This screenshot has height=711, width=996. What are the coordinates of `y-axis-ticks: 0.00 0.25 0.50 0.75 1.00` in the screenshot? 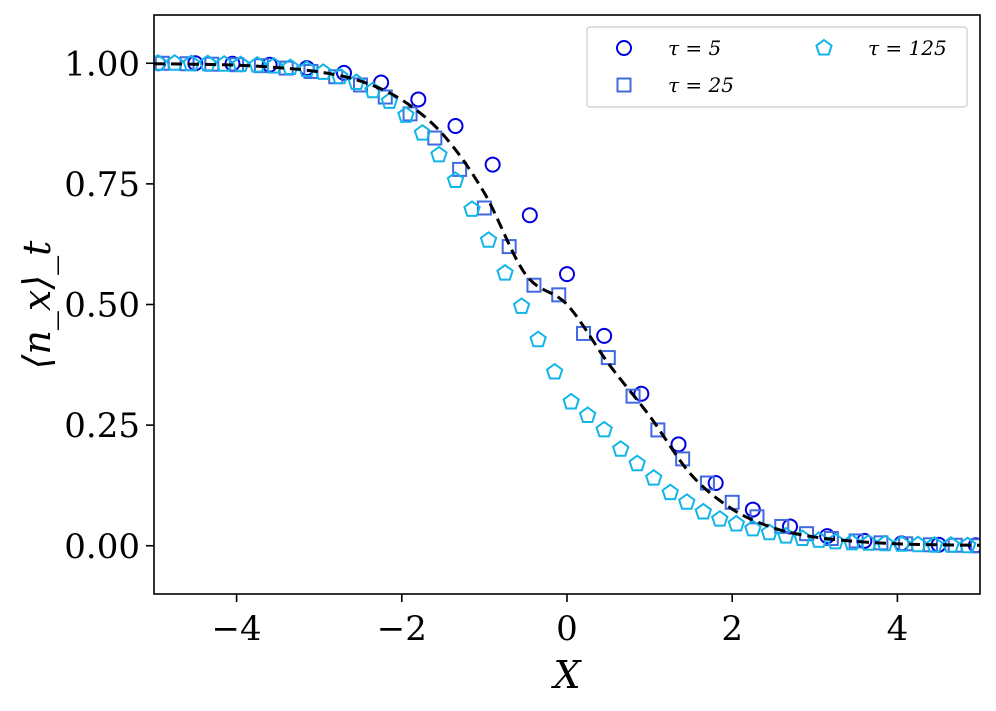 It's located at (109, 305).